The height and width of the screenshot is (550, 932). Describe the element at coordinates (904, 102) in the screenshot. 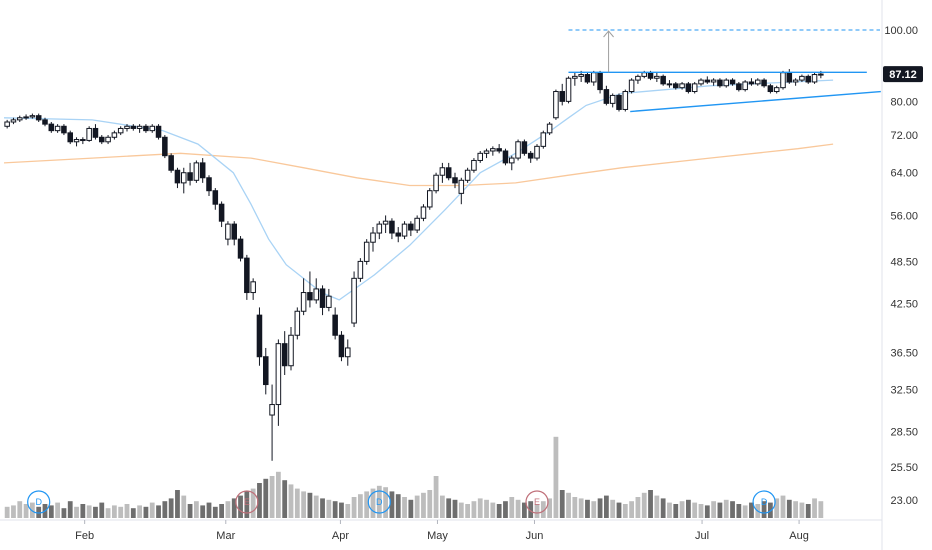

I see `price-tick-label: 80.00` at that location.